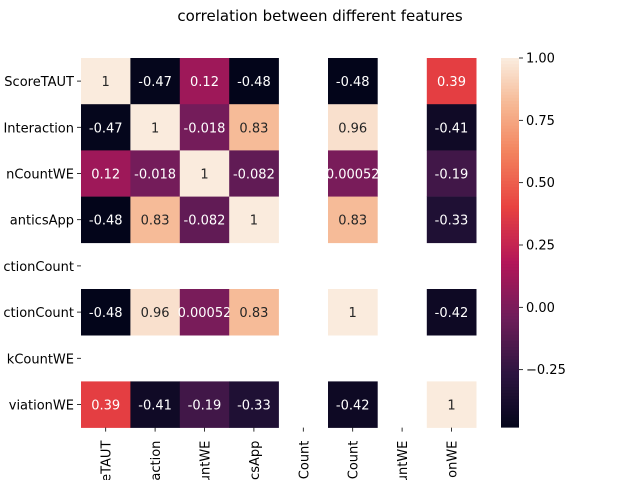  What do you see at coordinates (39, 82) in the screenshot?
I see `y-tick-label: ScoreTAUT` at bounding box center [39, 82].